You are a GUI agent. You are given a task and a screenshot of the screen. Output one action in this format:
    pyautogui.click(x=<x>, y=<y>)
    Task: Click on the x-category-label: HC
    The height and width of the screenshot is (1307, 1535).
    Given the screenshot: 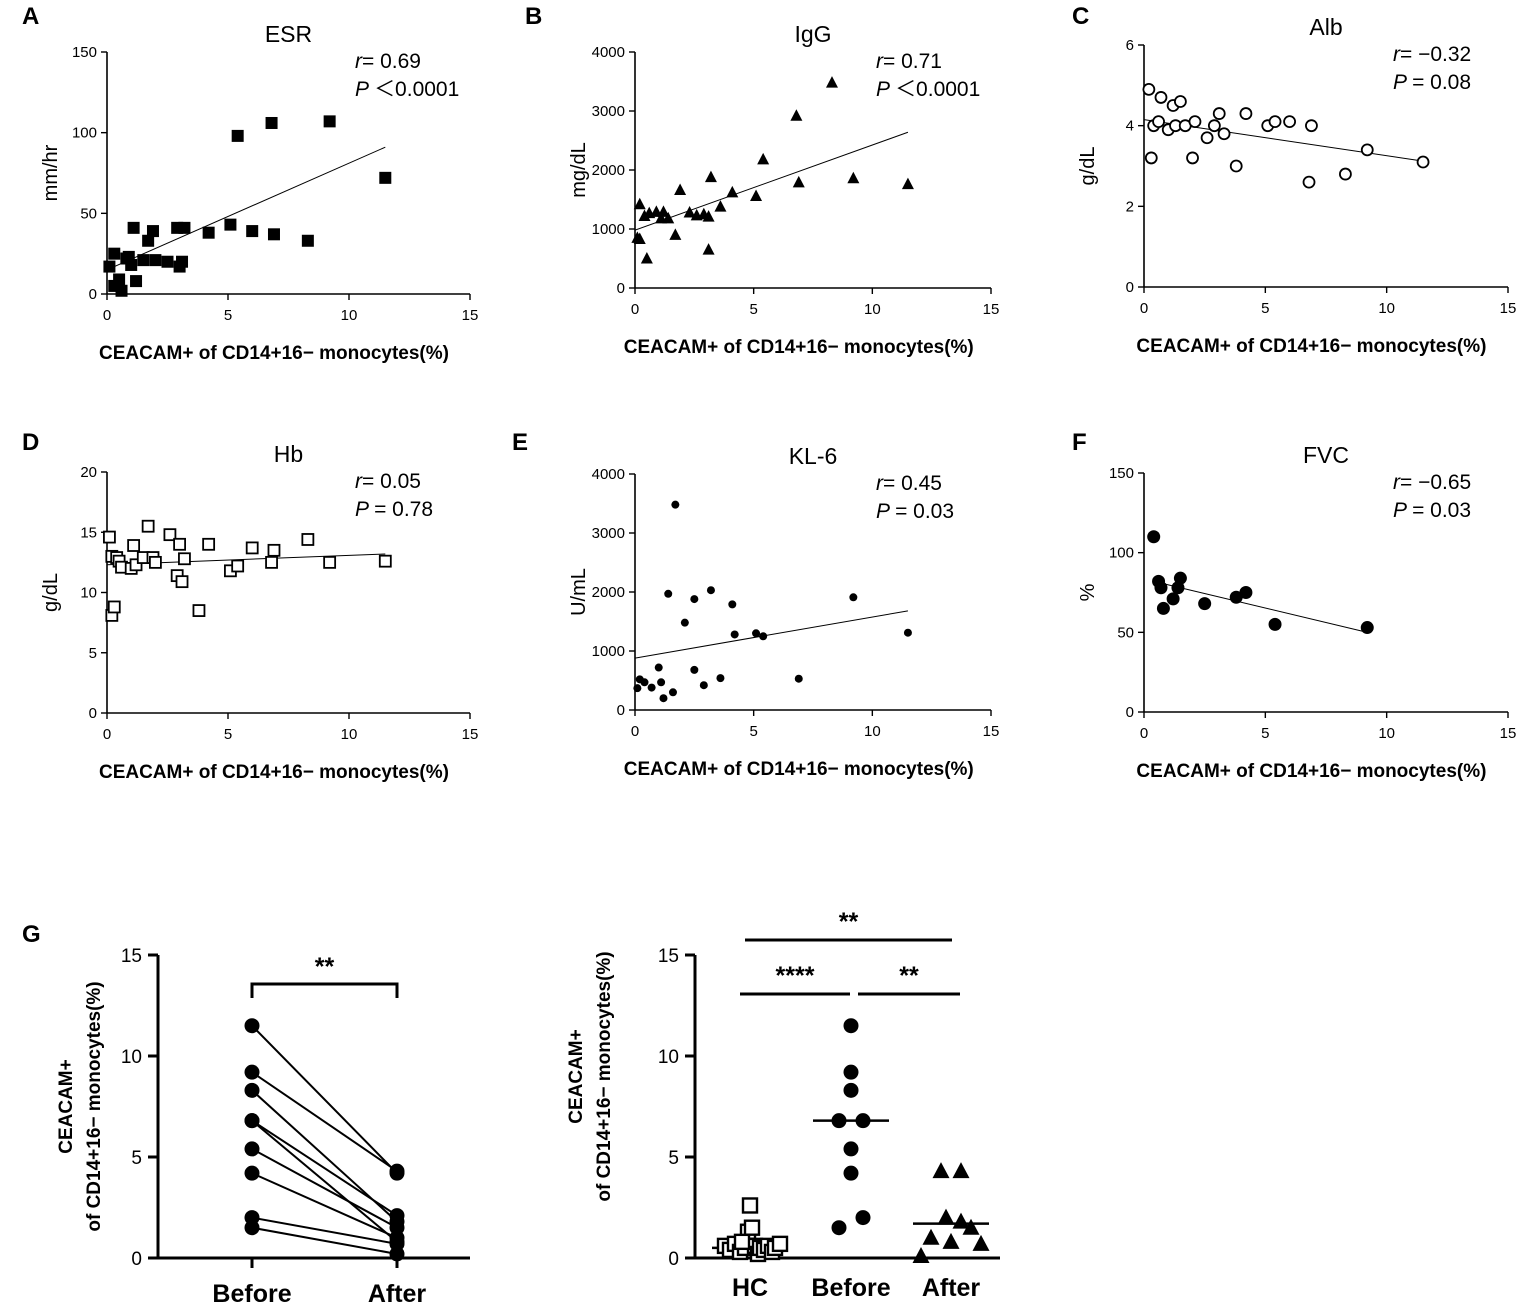 What is the action you would take?
    pyautogui.click(x=750, y=1288)
    